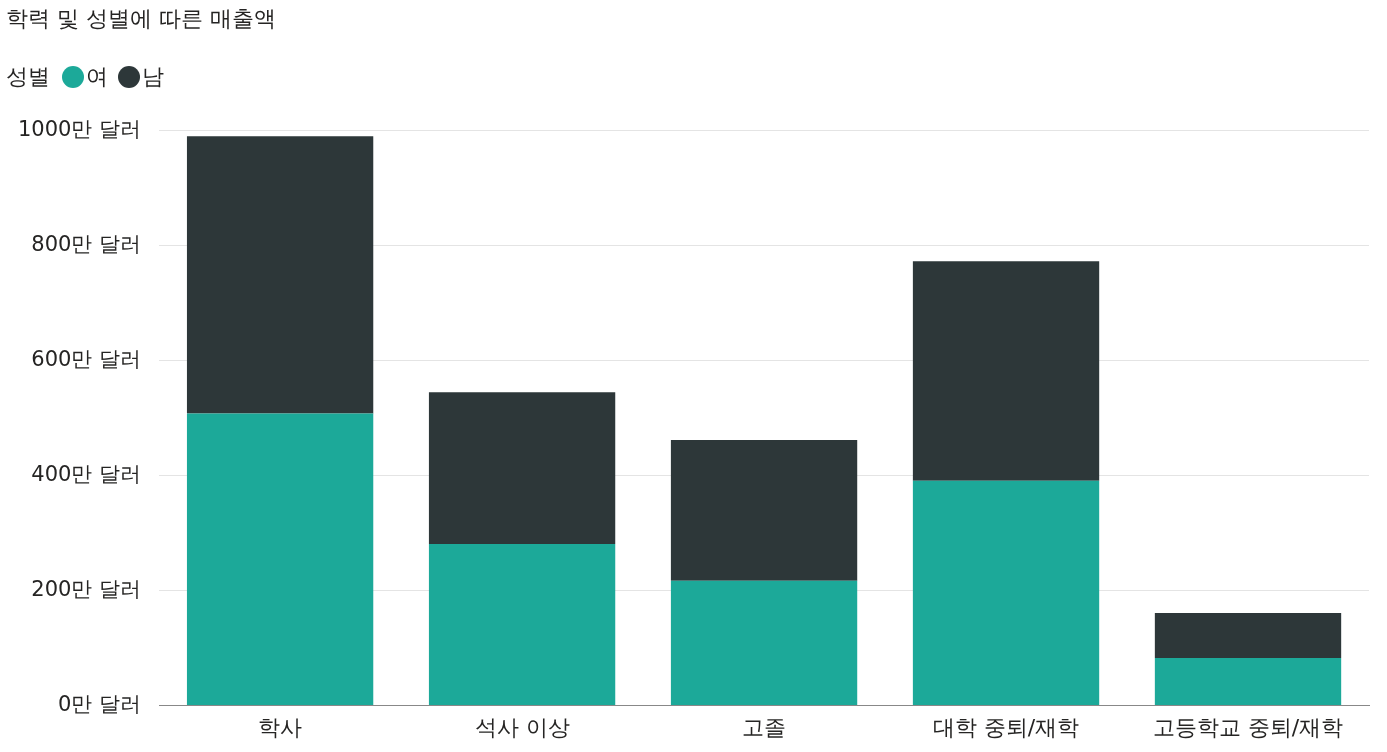  I want to click on y-tick-label: 600만 달러, so click(86, 359).